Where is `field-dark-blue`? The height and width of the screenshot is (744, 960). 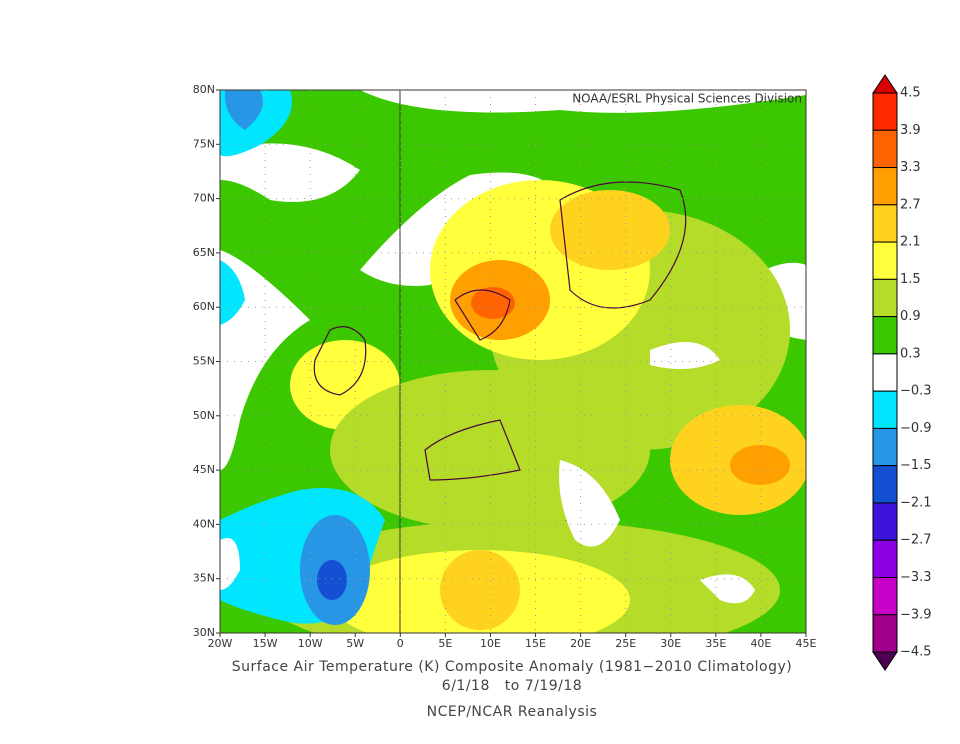
field-dark-blue is located at coordinates (332, 580).